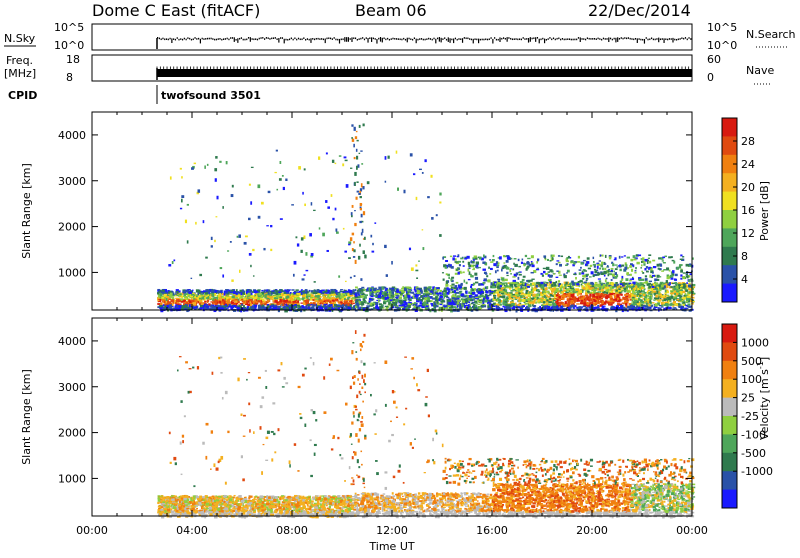  What do you see at coordinates (69, 45) in the screenshot?
I see `noise-left-tick-low: 10^0` at bounding box center [69, 45].